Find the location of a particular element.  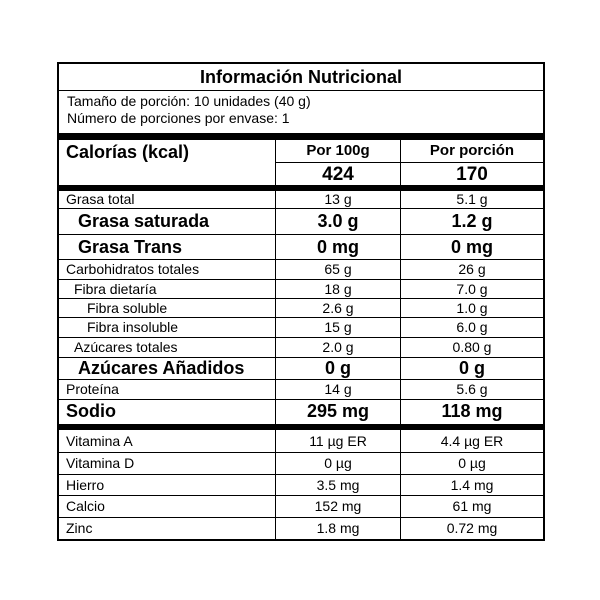

nutrient-name: Vitamina A is located at coordinates (167, 441).